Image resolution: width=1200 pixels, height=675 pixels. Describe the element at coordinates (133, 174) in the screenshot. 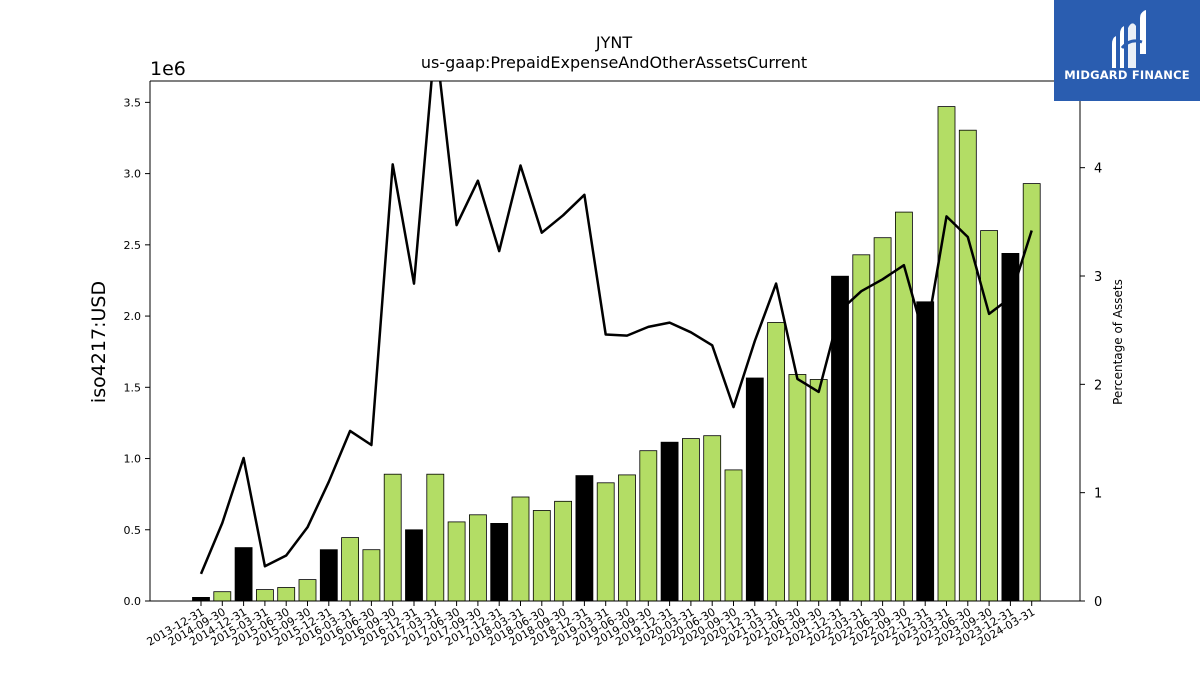

I see `y-tick-label: 3.0` at that location.